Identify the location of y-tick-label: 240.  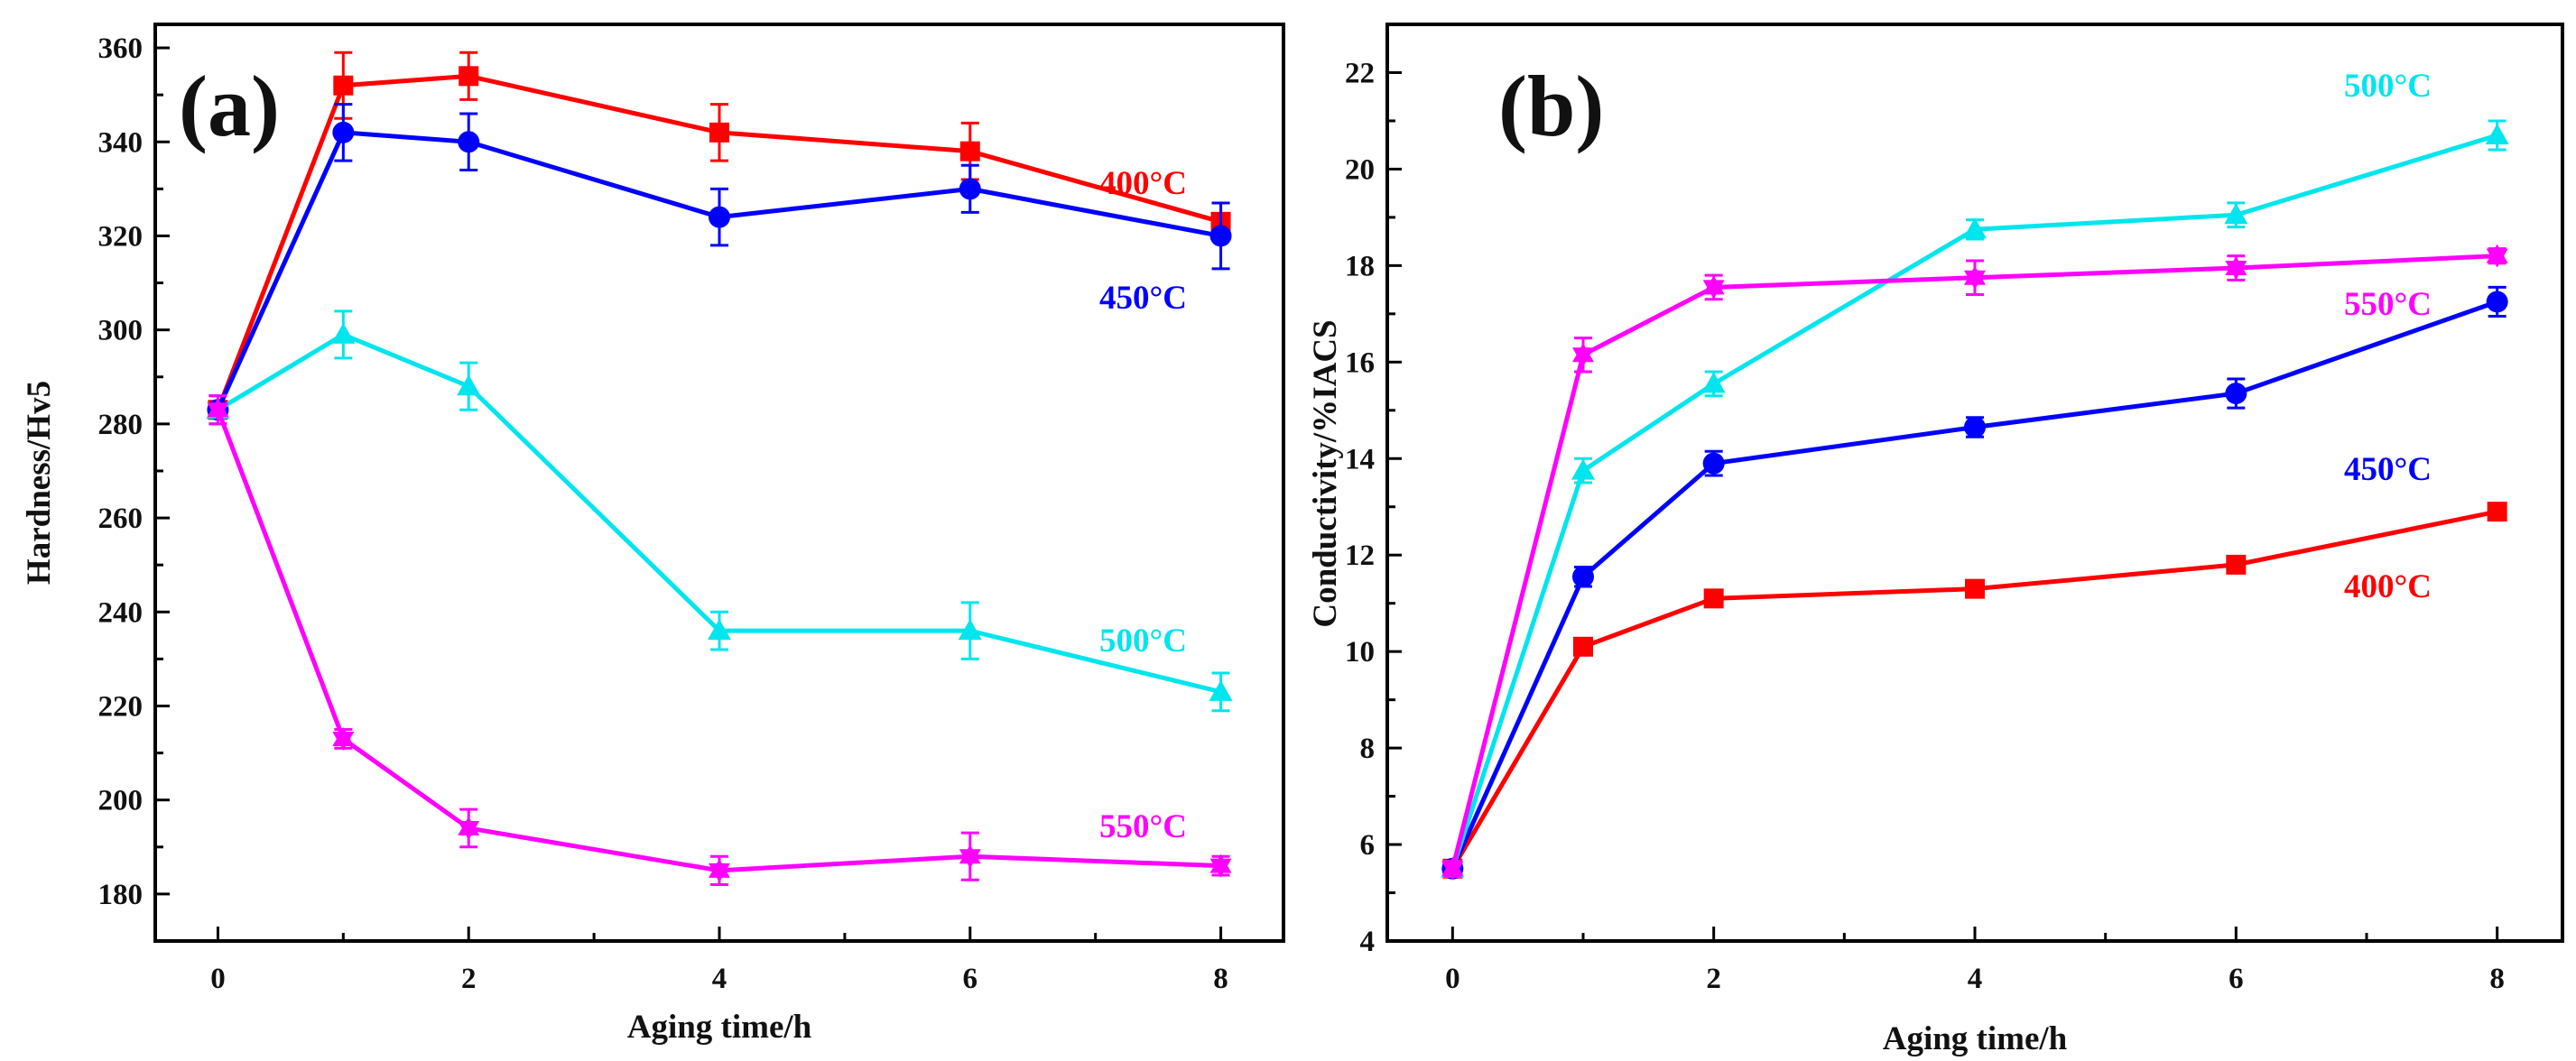
(121, 612).